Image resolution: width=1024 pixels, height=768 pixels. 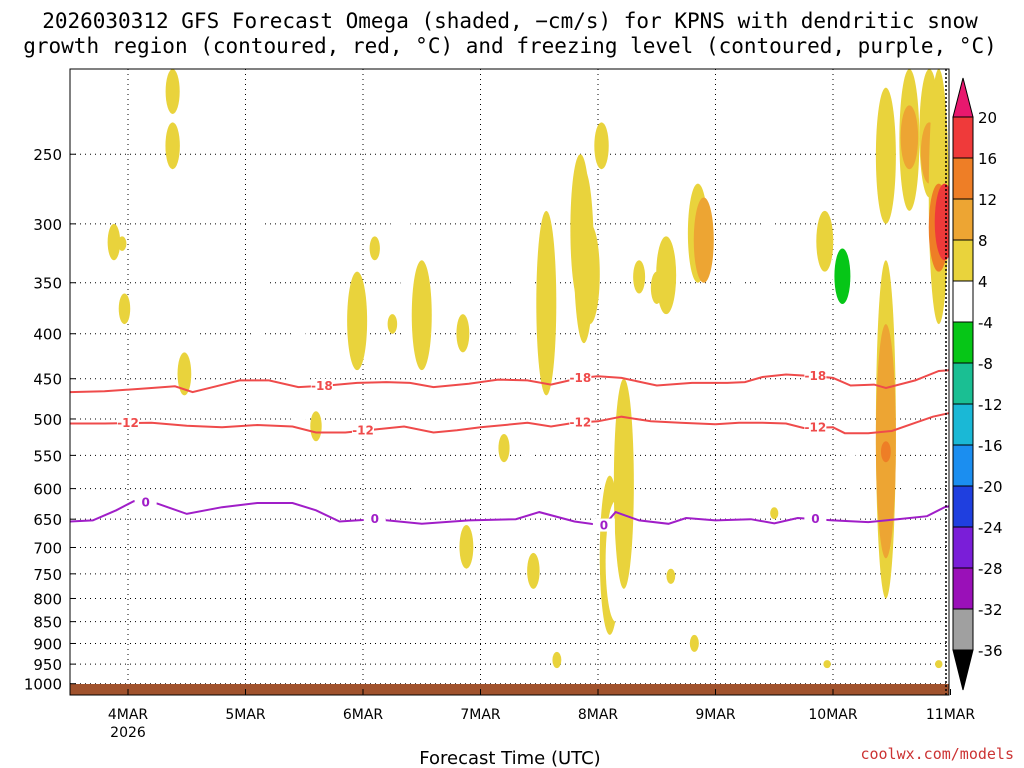 What do you see at coordinates (47, 575) in the screenshot?
I see `y-tick-label: 750` at bounding box center [47, 575].